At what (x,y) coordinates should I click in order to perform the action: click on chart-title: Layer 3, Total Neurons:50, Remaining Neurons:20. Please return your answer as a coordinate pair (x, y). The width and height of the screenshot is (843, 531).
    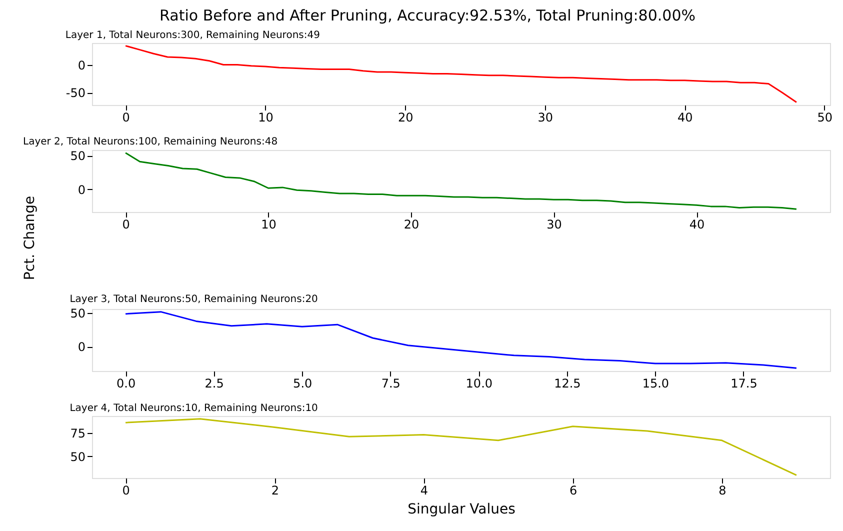
    Looking at the image, I should click on (194, 300).